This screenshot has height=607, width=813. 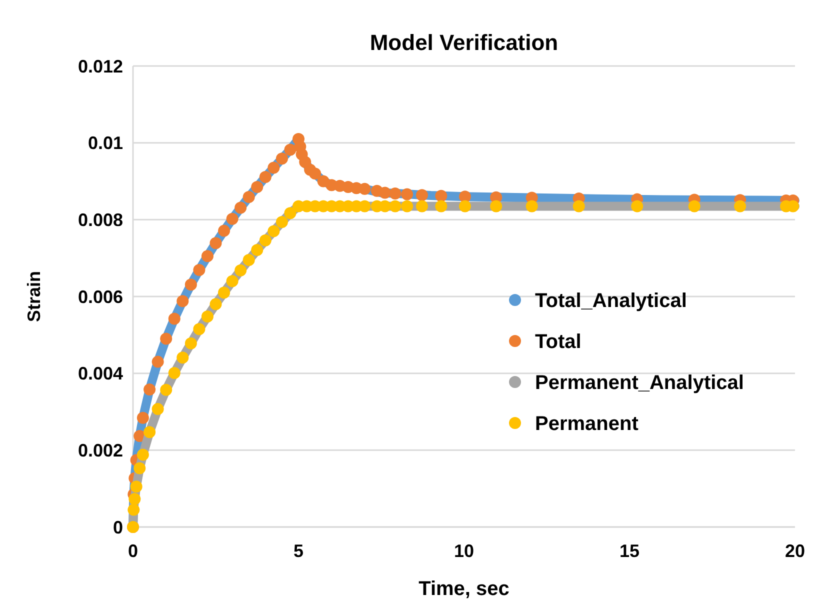 I want to click on y-tick-label: 0.008, so click(x=100, y=220).